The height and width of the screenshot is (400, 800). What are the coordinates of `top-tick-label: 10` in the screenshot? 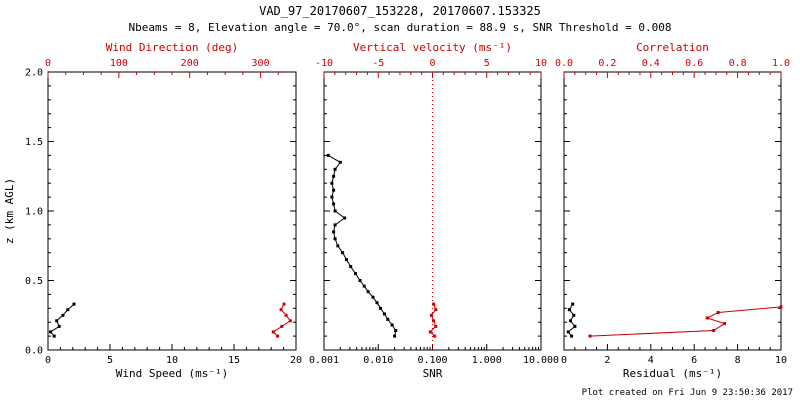 It's located at (541, 63).